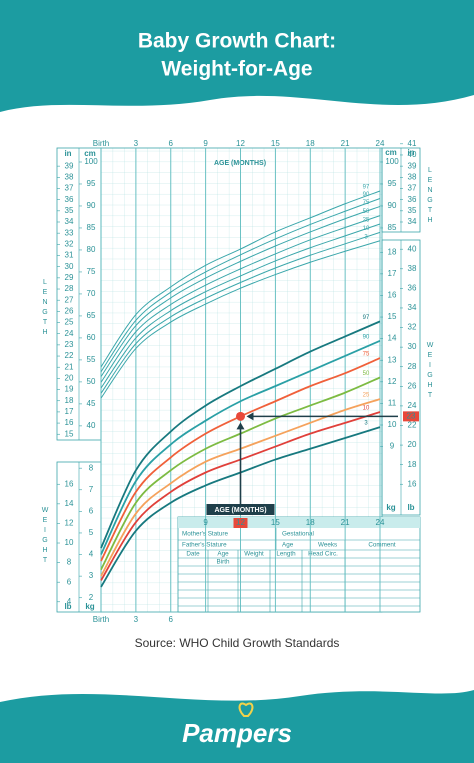  Describe the element at coordinates (412, 188) in the screenshot. I see `y-tick-label: 37` at that location.